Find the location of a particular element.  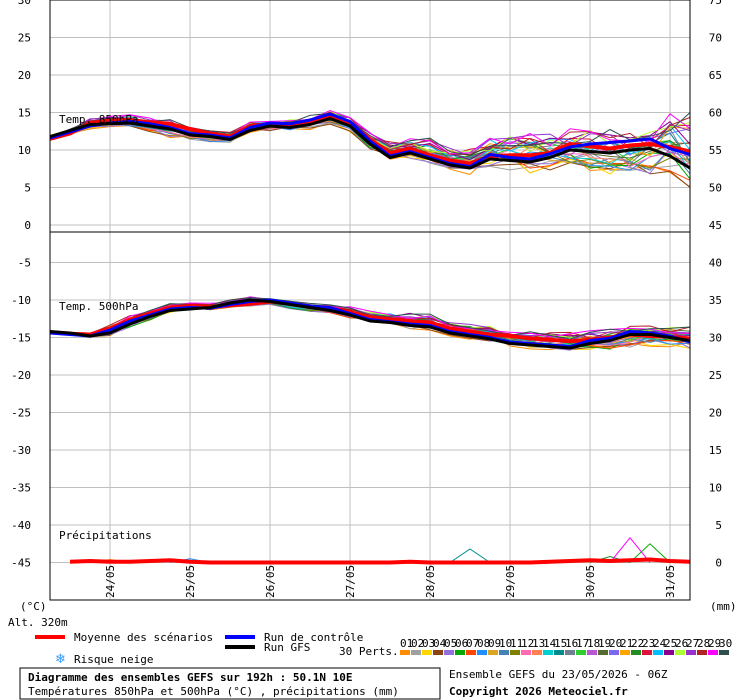

right-unit-label: (mm) is located at coordinates (723, 606).